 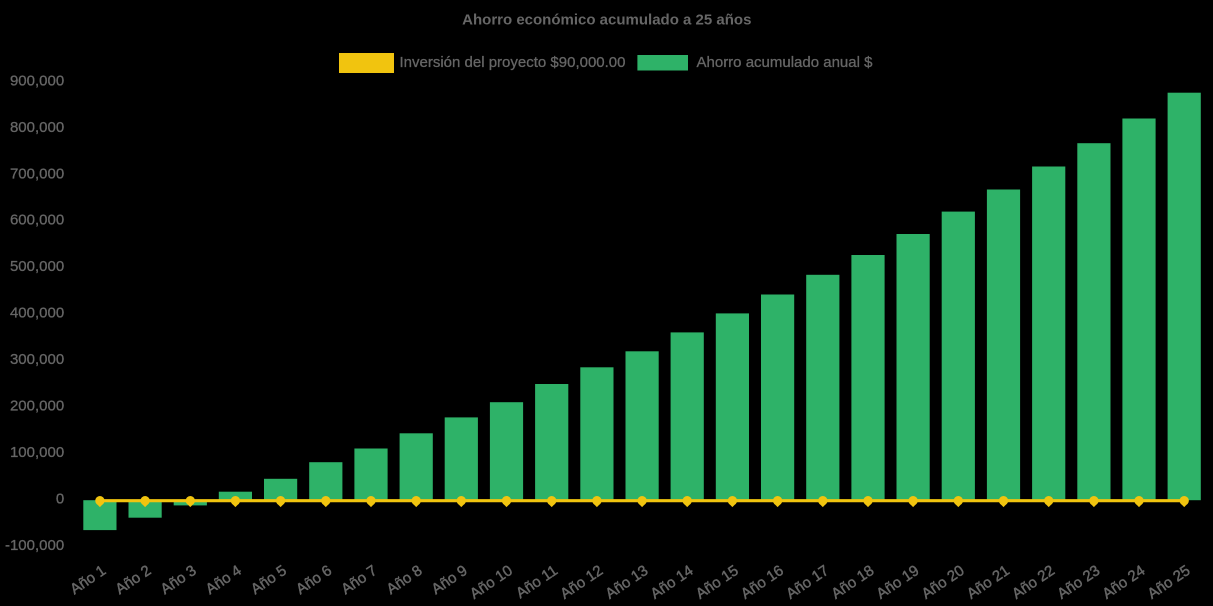 What do you see at coordinates (224, 580) in the screenshot?
I see `svg-text: Año 4` at bounding box center [224, 580].